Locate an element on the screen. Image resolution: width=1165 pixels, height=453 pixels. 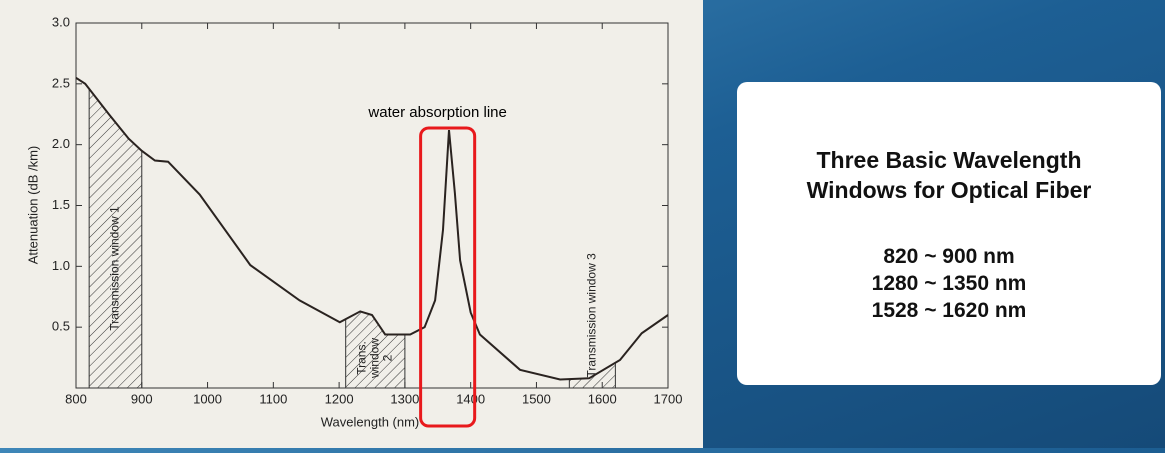
x-tick-label: 800 is located at coordinates (76, 398).